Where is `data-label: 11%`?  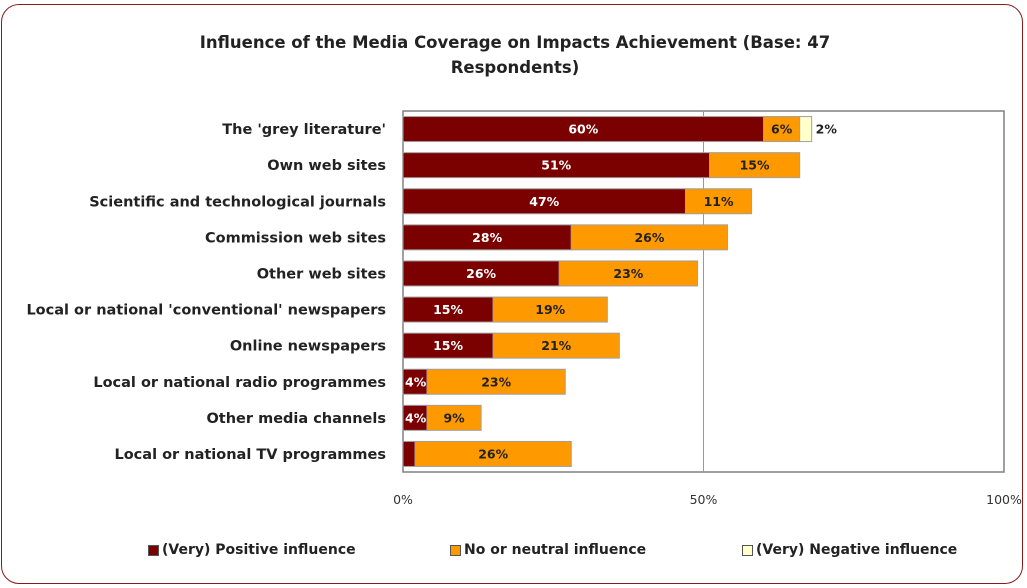
data-label: 11% is located at coordinates (719, 201).